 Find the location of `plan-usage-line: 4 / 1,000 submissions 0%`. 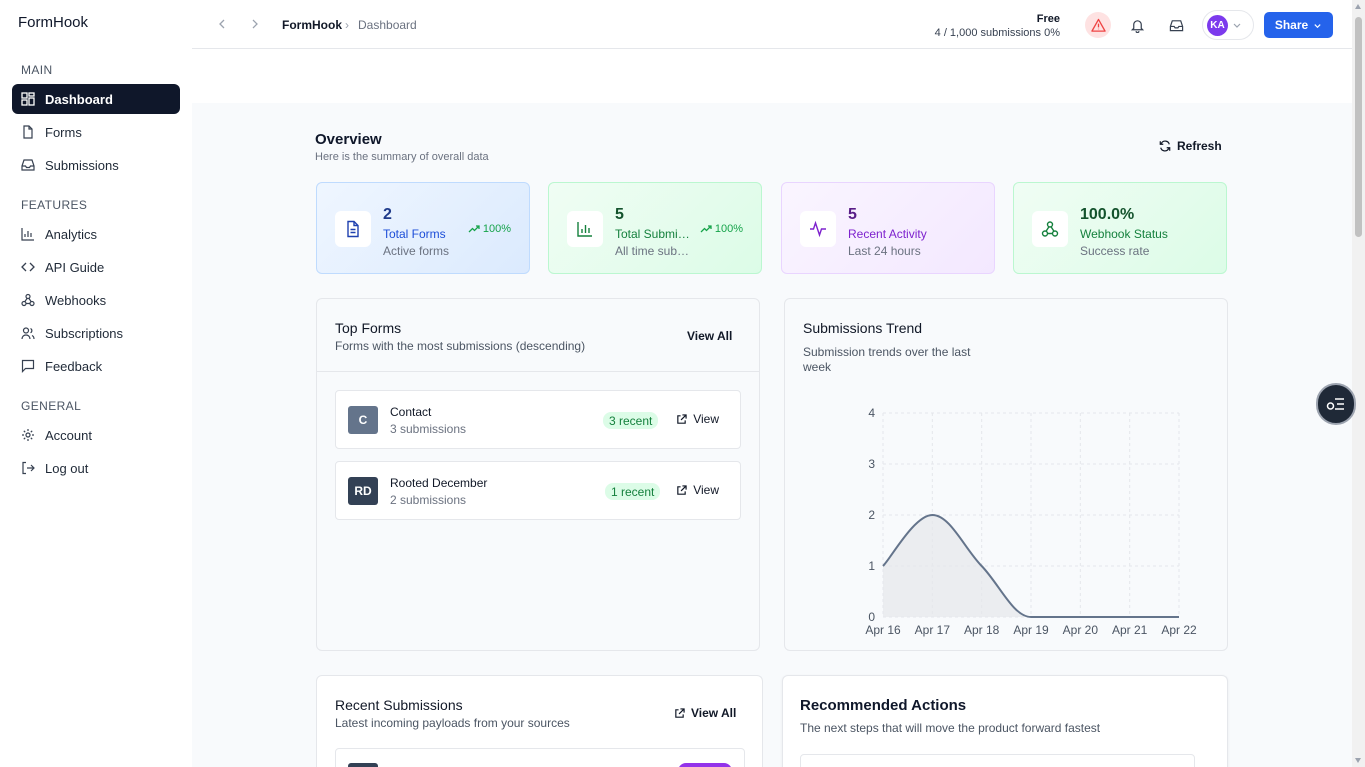

plan-usage-line: 4 / 1,000 submissions 0% is located at coordinates (997, 33).